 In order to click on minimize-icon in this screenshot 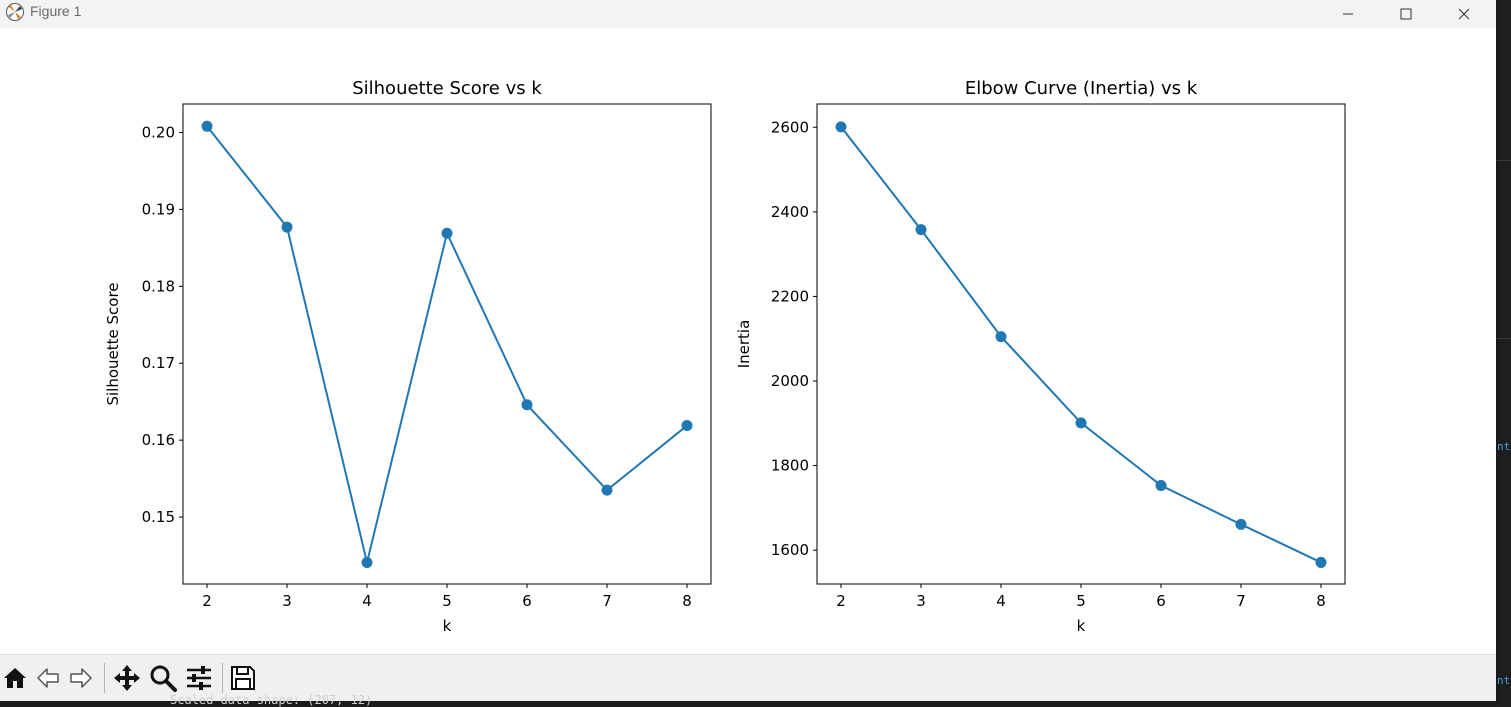, I will do `click(1348, 14)`.